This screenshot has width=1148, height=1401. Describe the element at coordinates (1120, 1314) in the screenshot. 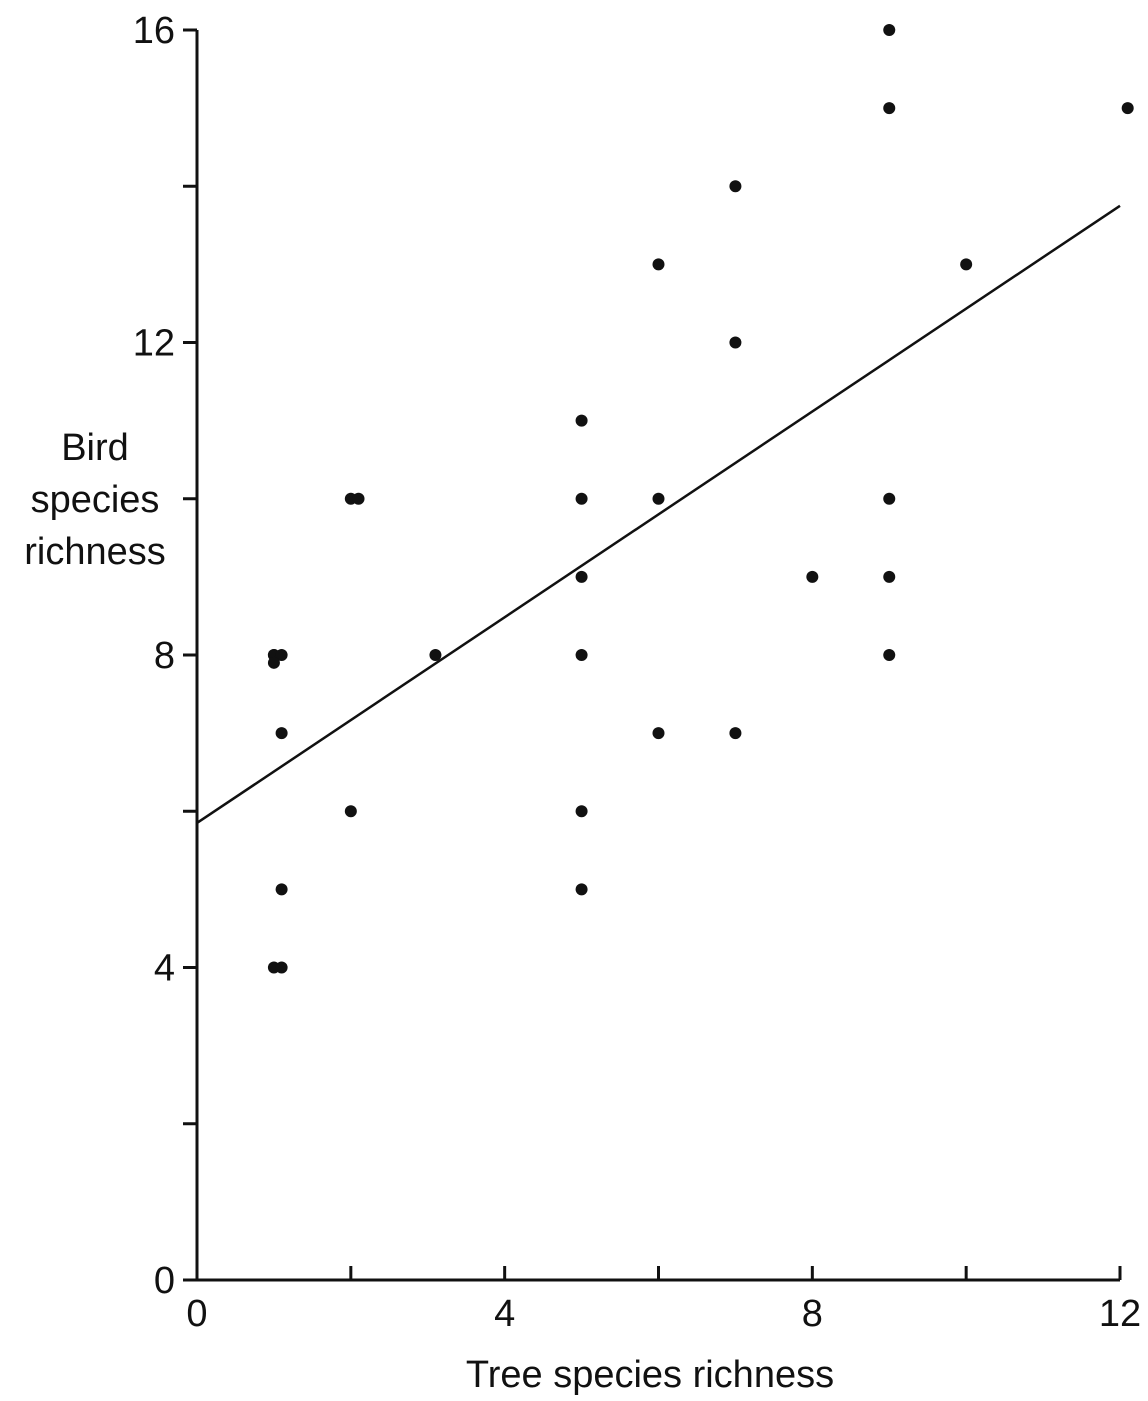

I see `x-tick-label: 12` at that location.